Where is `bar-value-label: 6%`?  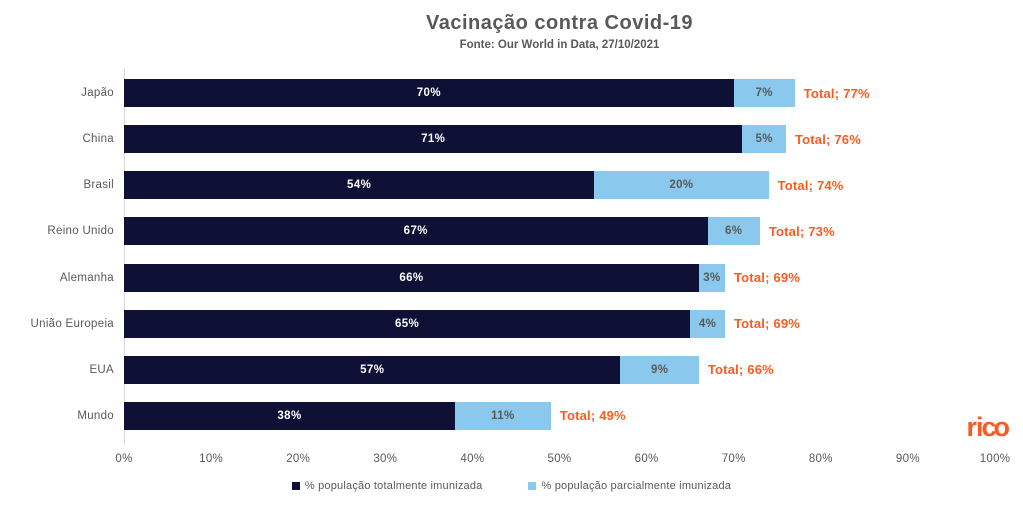
bar-value-label: 6% is located at coordinates (733, 231).